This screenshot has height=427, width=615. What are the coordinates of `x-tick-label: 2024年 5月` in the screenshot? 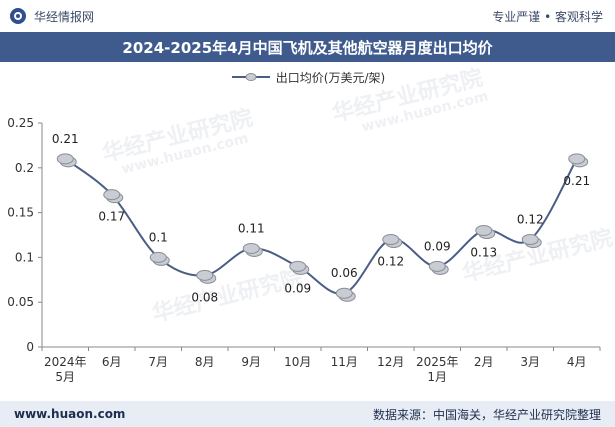 It's located at (65, 369).